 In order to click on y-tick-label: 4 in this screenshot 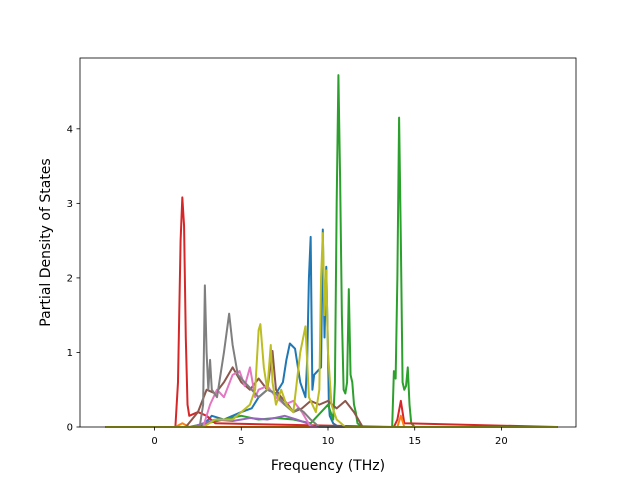, I will do `click(70, 129)`.